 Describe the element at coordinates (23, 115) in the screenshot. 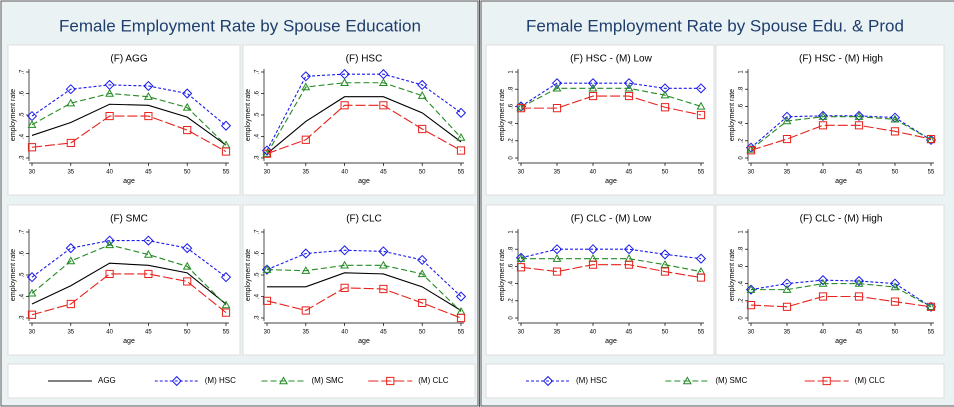

I see `y-tick-label: .5` at that location.